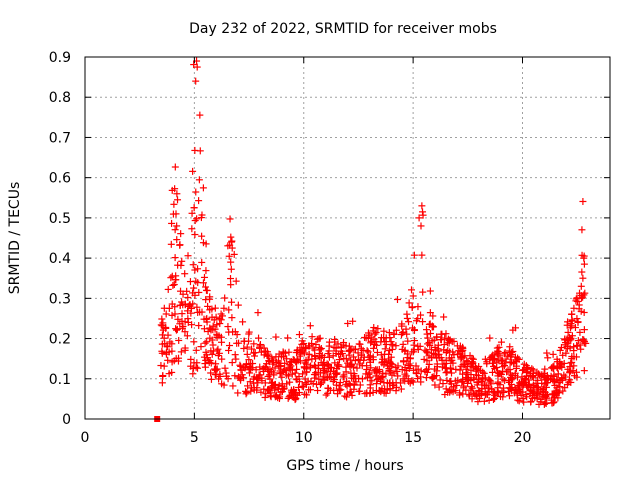 This screenshot has height=480, width=640. I want to click on x-tick-label: 10, so click(304, 438).